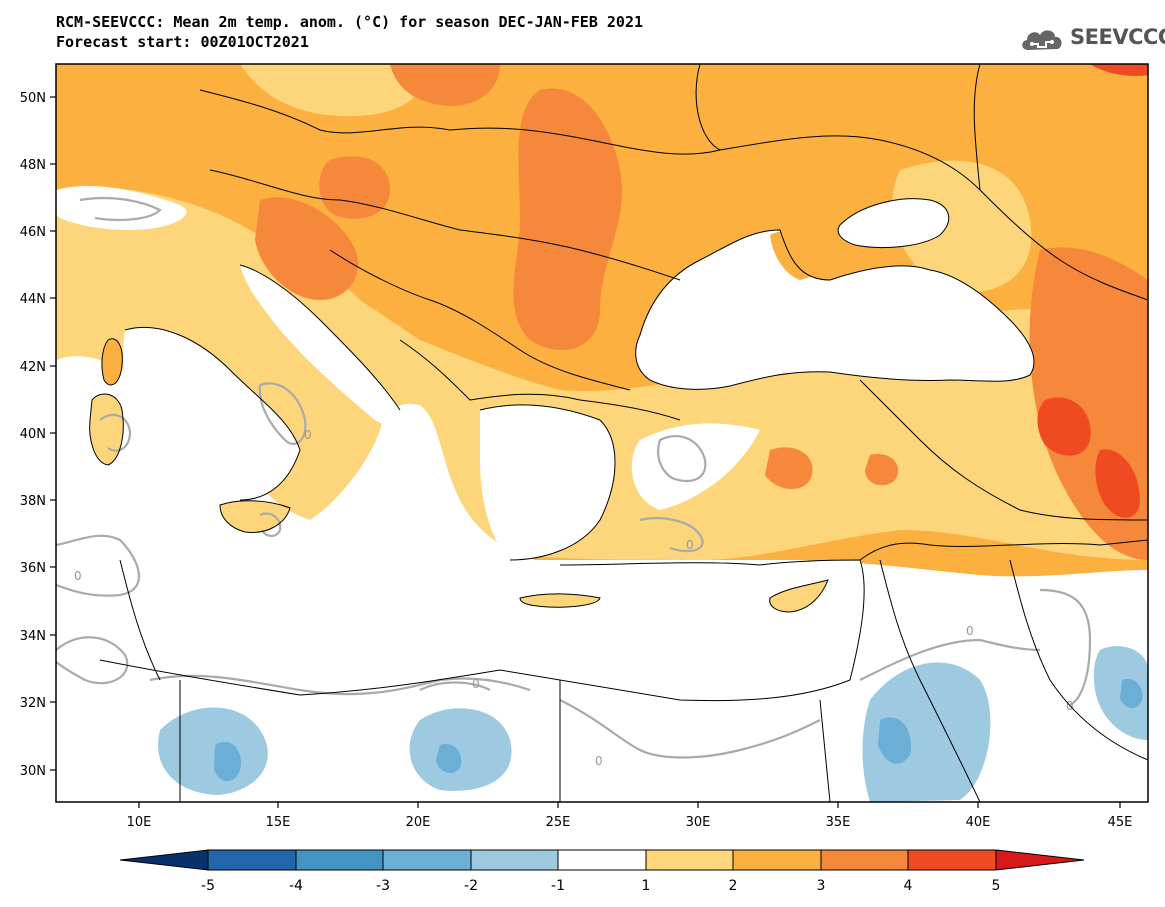 Image resolution: width=1165 pixels, height=907 pixels. What do you see at coordinates (1117, 37) in the screenshot?
I see `logo-text: SEEVCCC` at bounding box center [1117, 37].